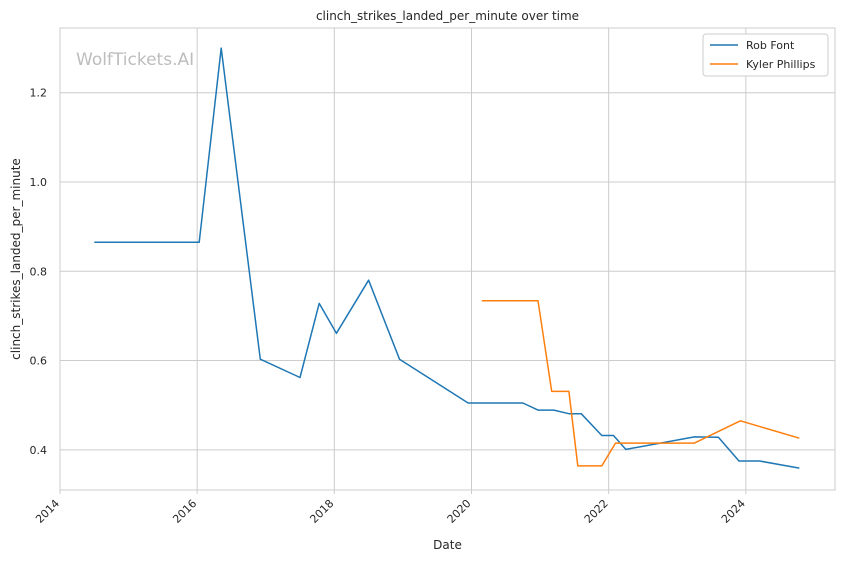 This screenshot has width=844, height=561. Describe the element at coordinates (39, 361) in the screenshot. I see `y-tick-label: 0.6` at that location.